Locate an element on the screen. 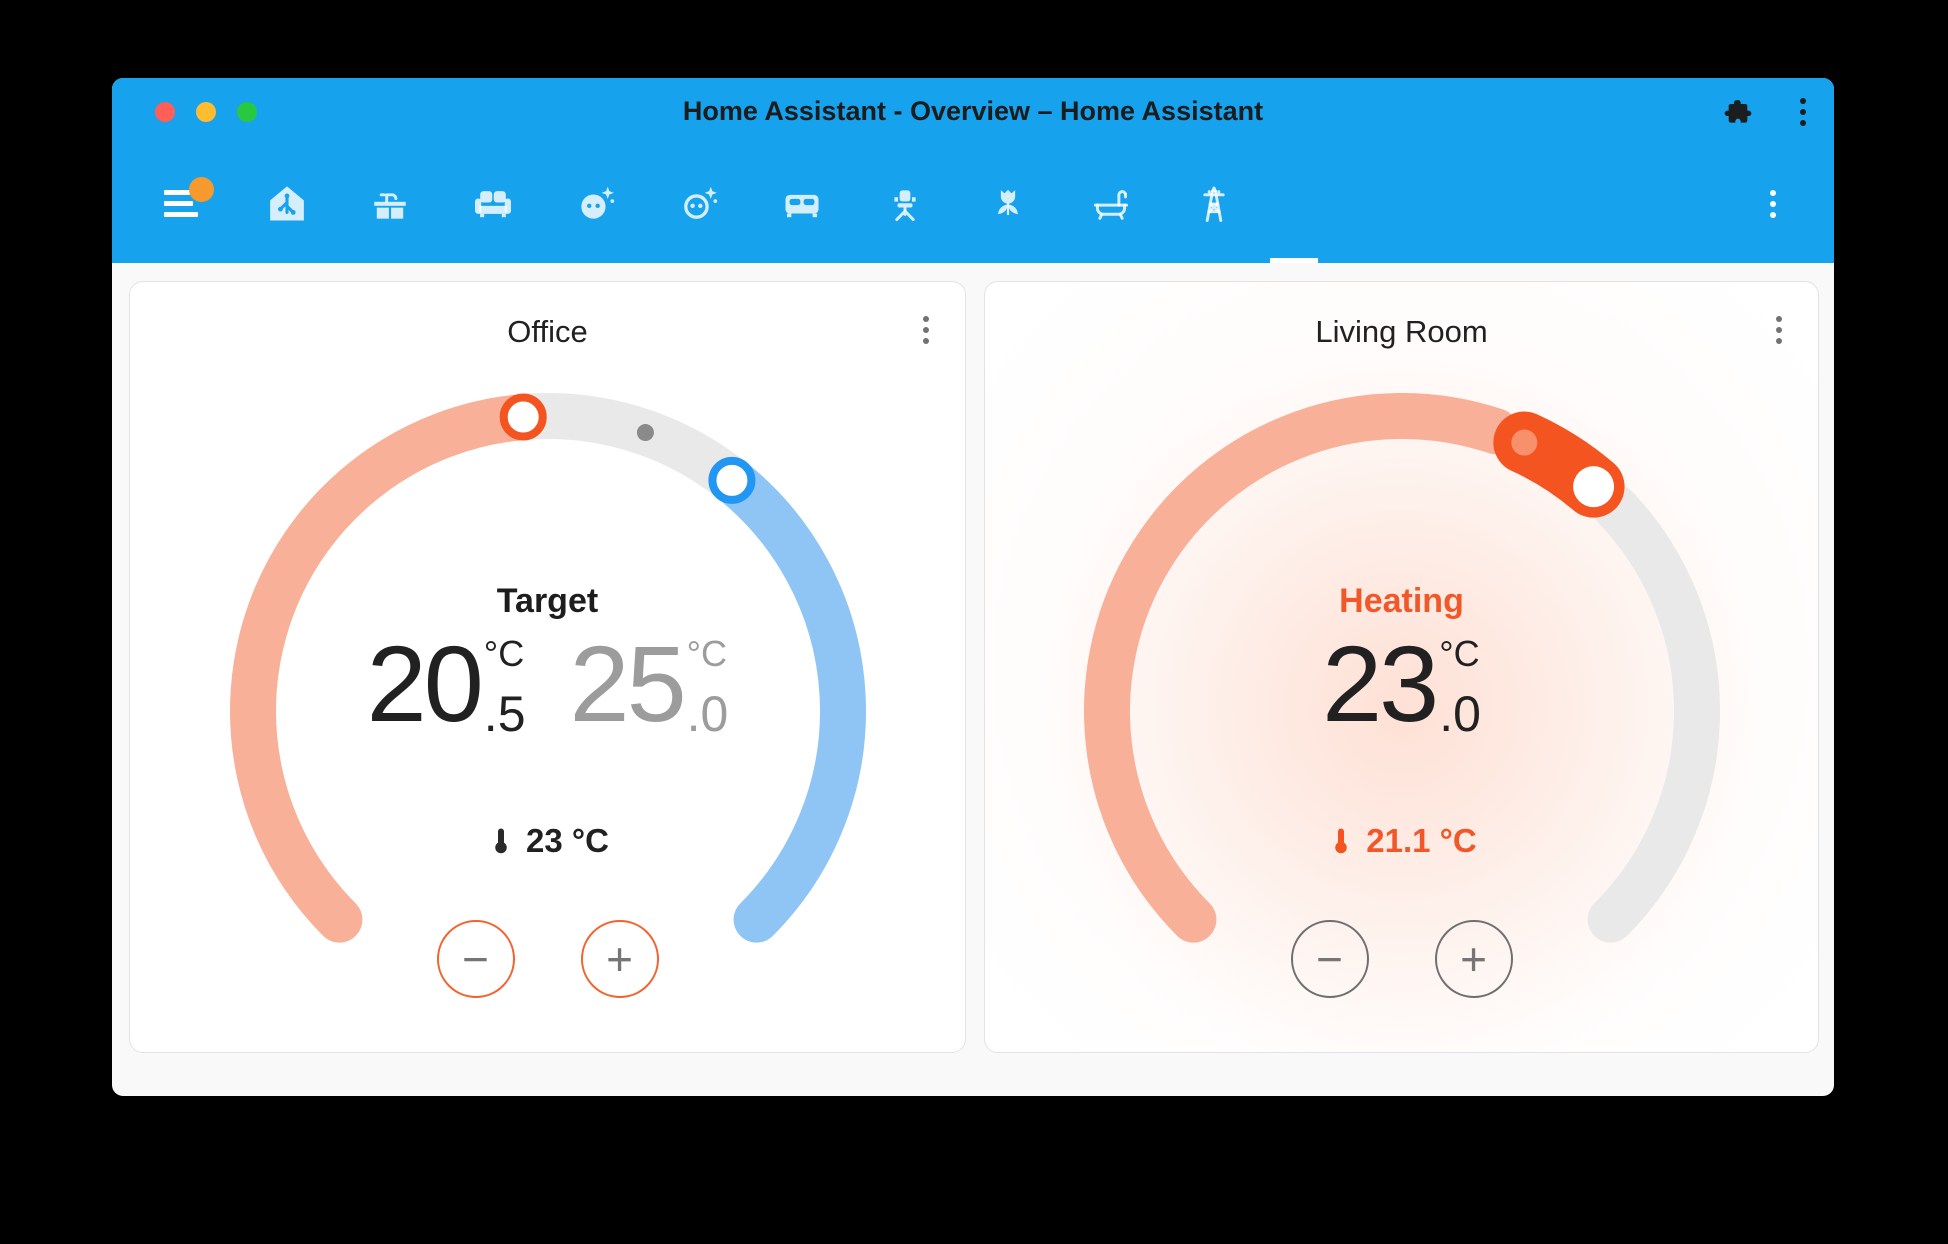 The height and width of the screenshot is (1244, 1948). kitchen-countertop-icon is located at coordinates (389, 206).